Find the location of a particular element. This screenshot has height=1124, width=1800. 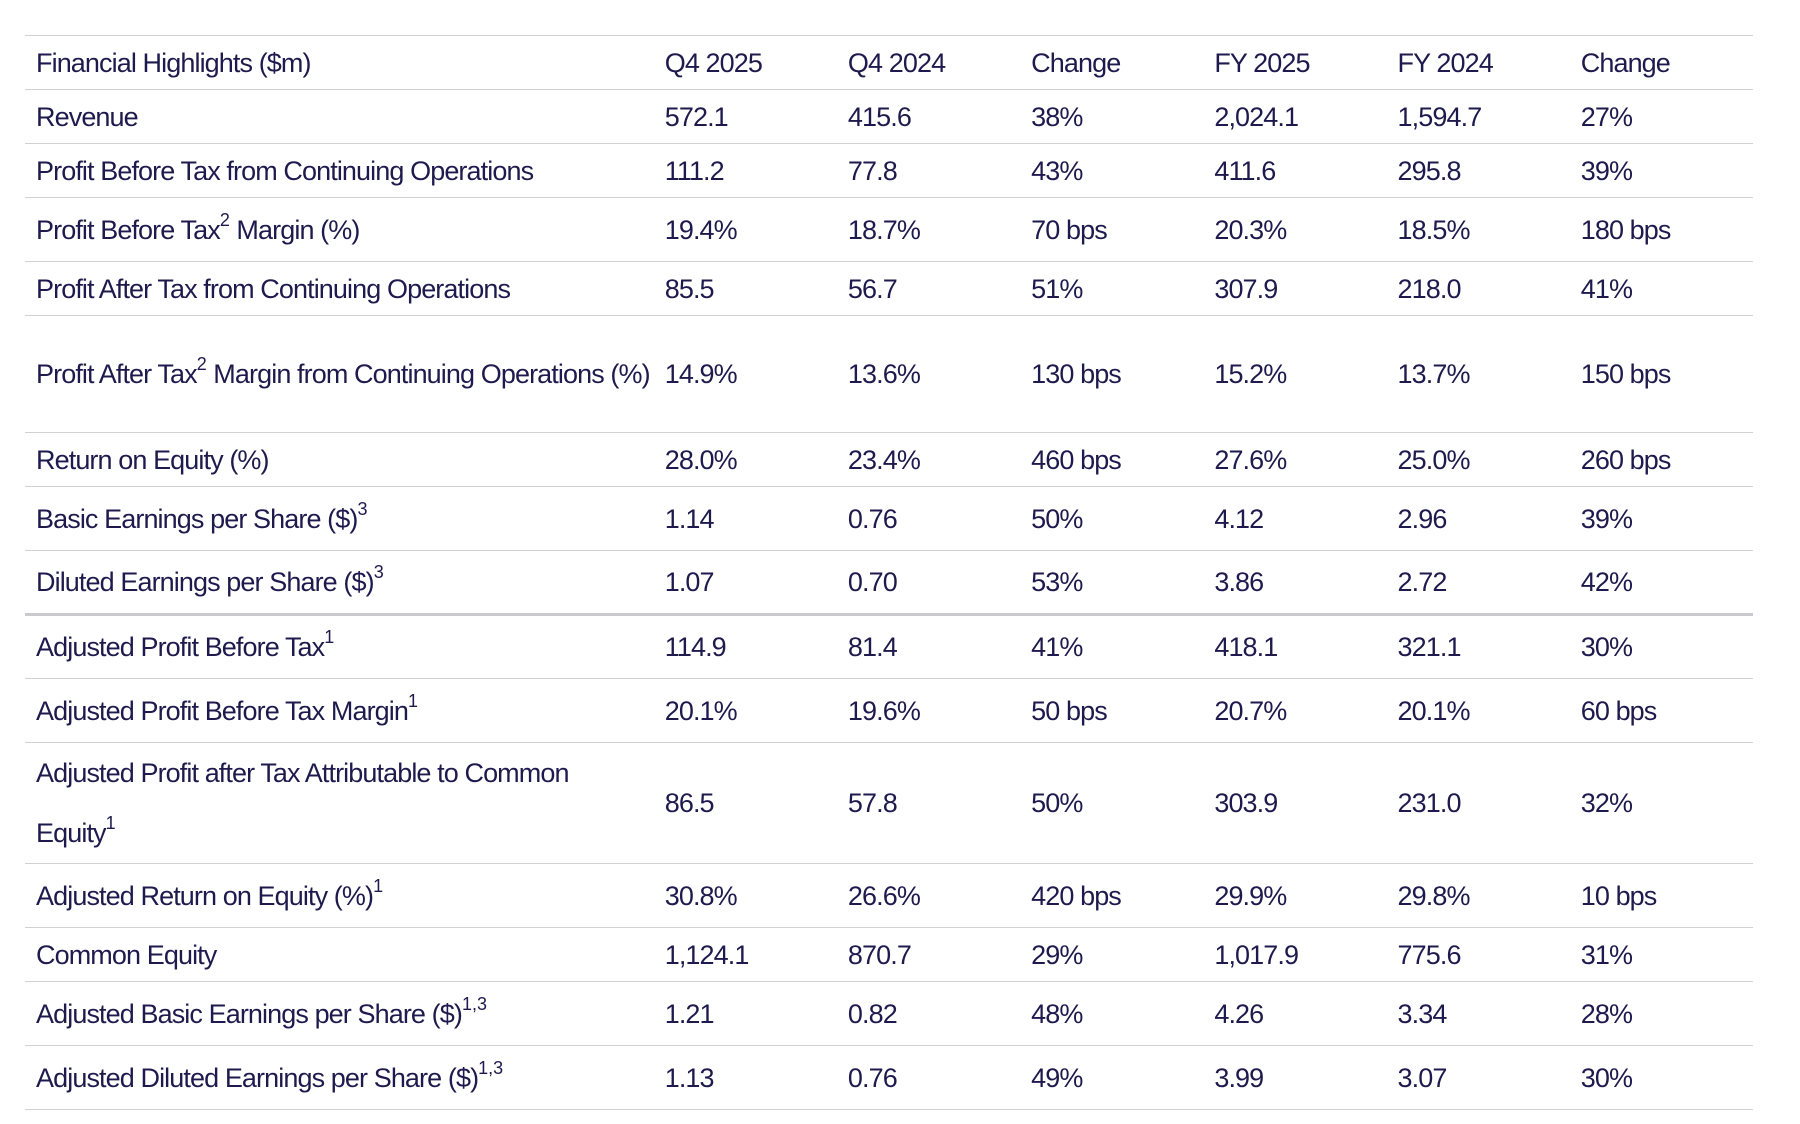

cell-fy-2025: 20.7% is located at coordinates (1250, 710).